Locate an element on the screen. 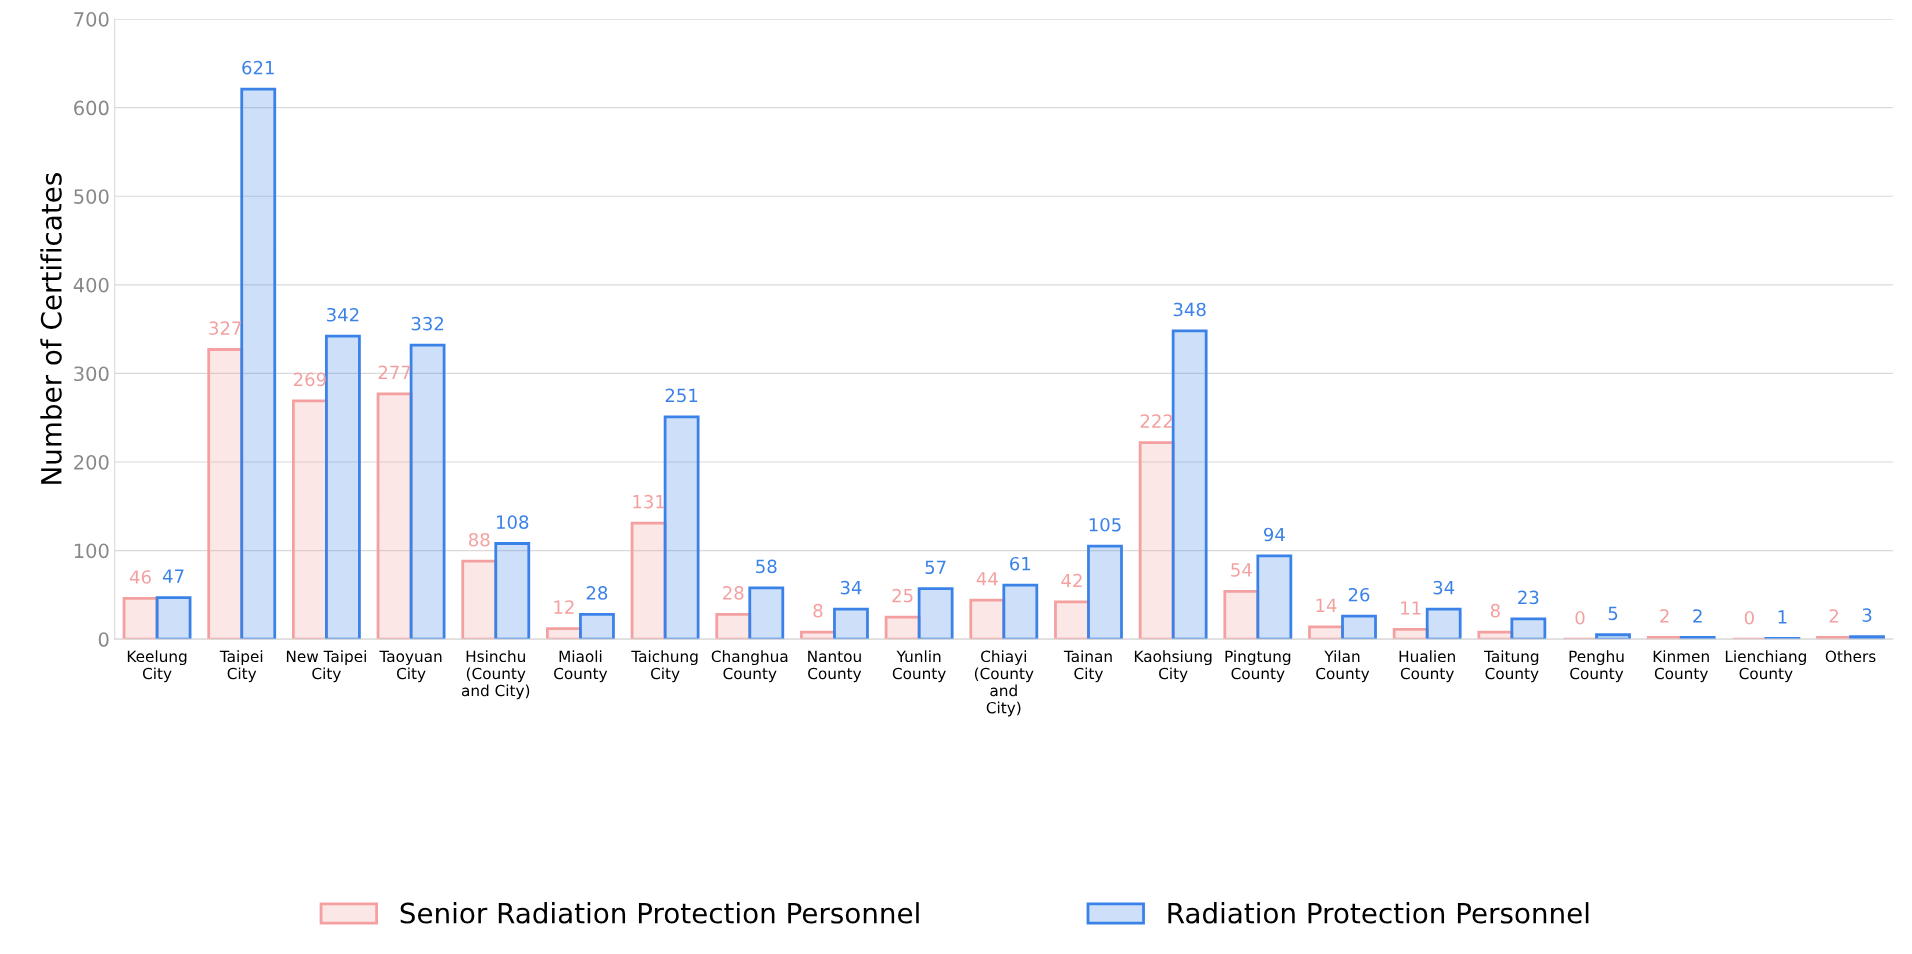 The image size is (1912, 954). x-tick-label: Others is located at coordinates (1850, 656).